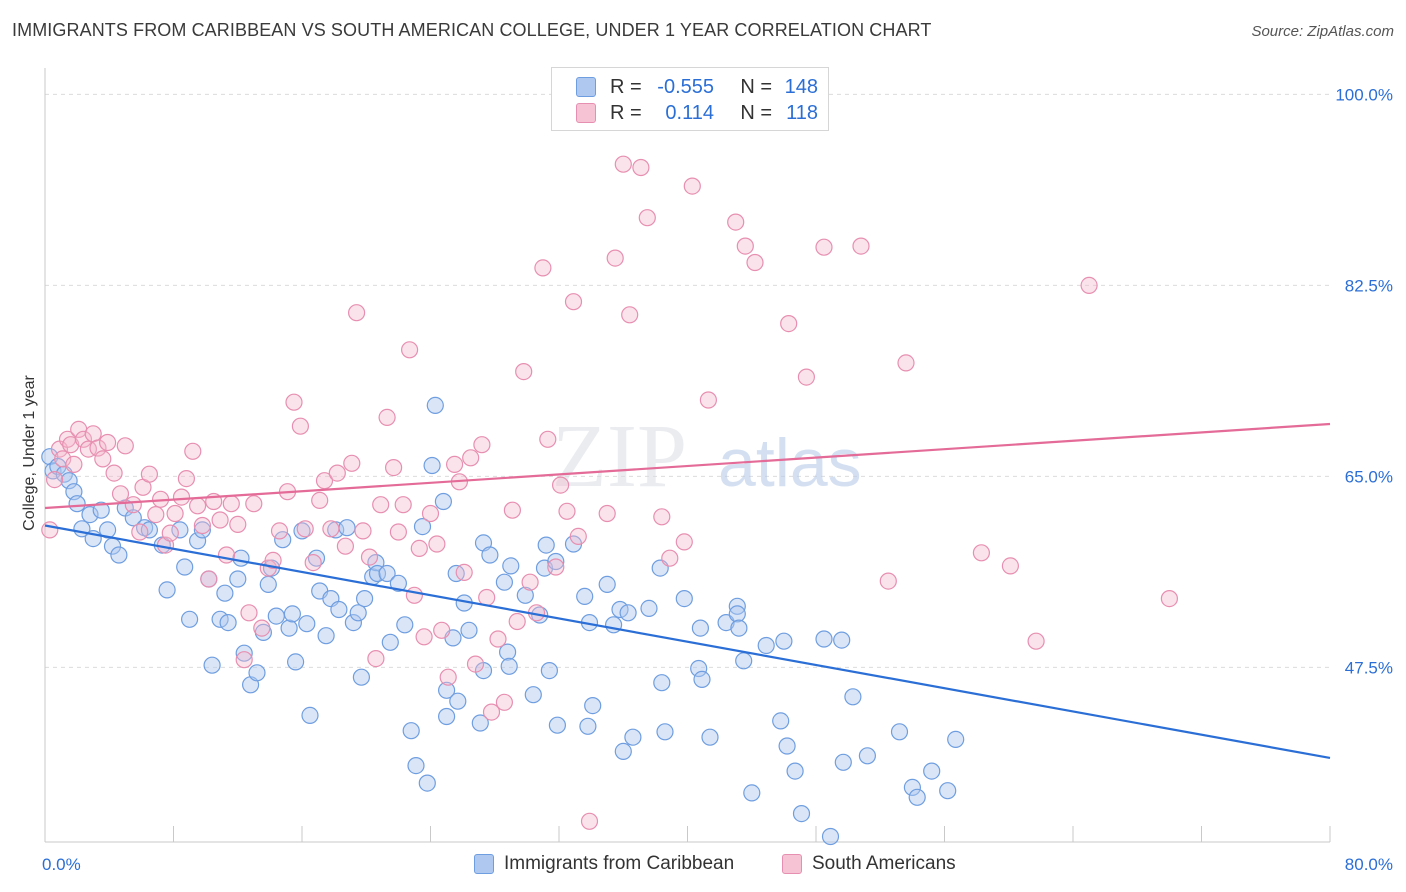 The width and height of the screenshot is (1406, 892). I want to click on watermark-zip: ZIP, so click(619, 456).